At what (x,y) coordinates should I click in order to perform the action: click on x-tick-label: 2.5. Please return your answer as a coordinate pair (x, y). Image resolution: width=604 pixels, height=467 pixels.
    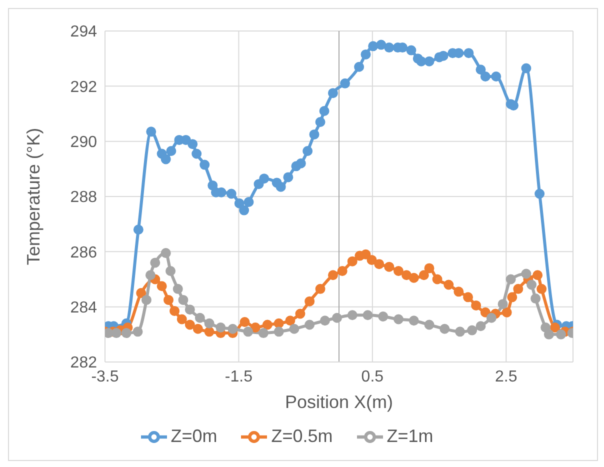
    Looking at the image, I should click on (506, 377).